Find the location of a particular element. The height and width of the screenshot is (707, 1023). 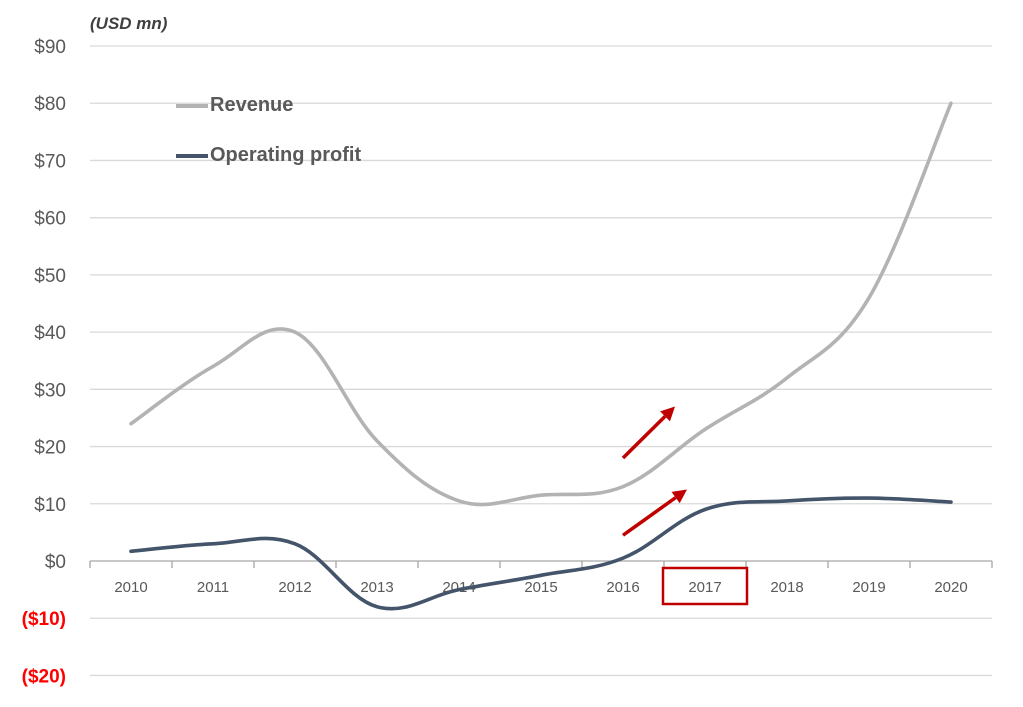

highlight-box is located at coordinates (705, 586).